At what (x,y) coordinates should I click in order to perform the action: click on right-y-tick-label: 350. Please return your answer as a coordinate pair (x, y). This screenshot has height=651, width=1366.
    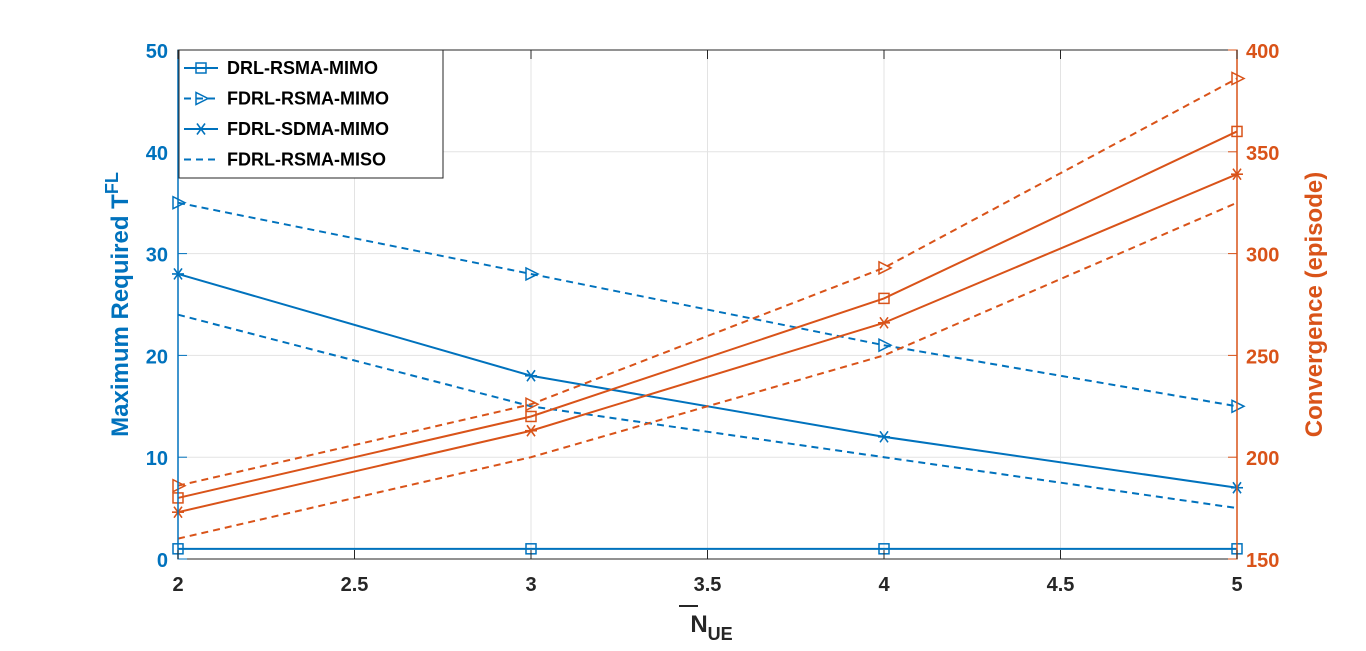
    Looking at the image, I should click on (1262, 154).